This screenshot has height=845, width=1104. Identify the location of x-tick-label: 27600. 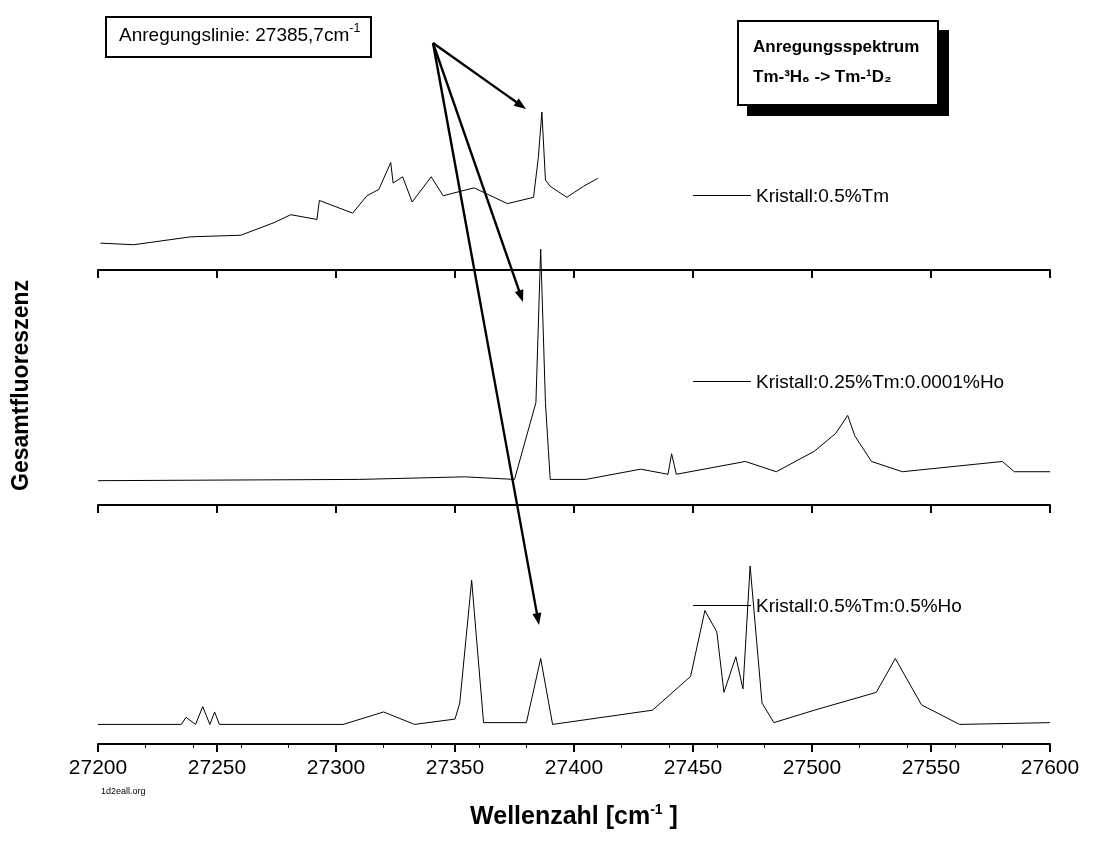
(1050, 766).